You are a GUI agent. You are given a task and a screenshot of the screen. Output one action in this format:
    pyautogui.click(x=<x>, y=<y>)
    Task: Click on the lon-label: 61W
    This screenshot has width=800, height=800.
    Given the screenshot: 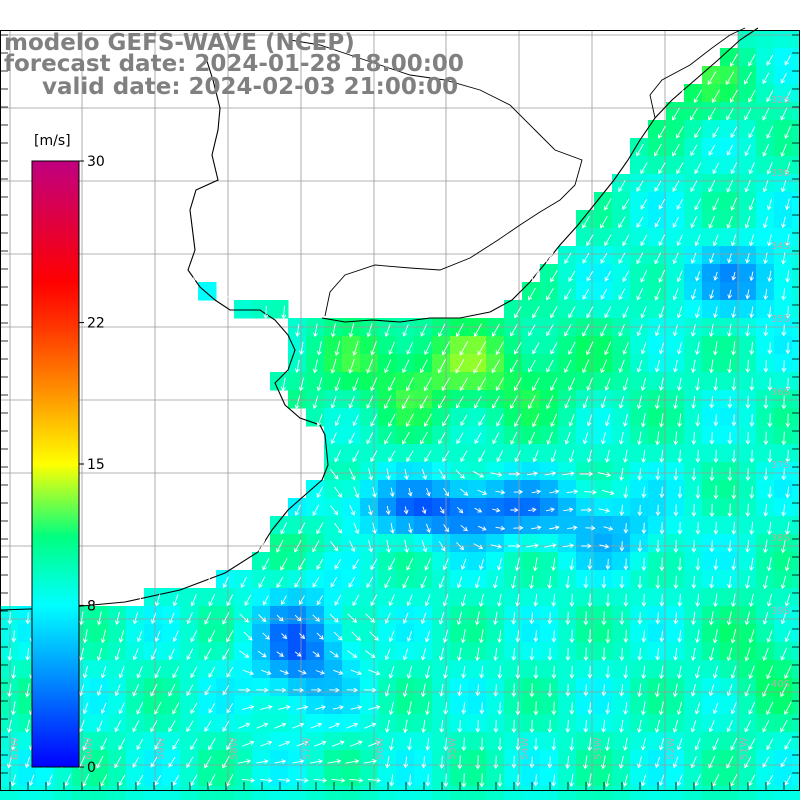 What is the action you would take?
    pyautogui.click(x=15, y=748)
    